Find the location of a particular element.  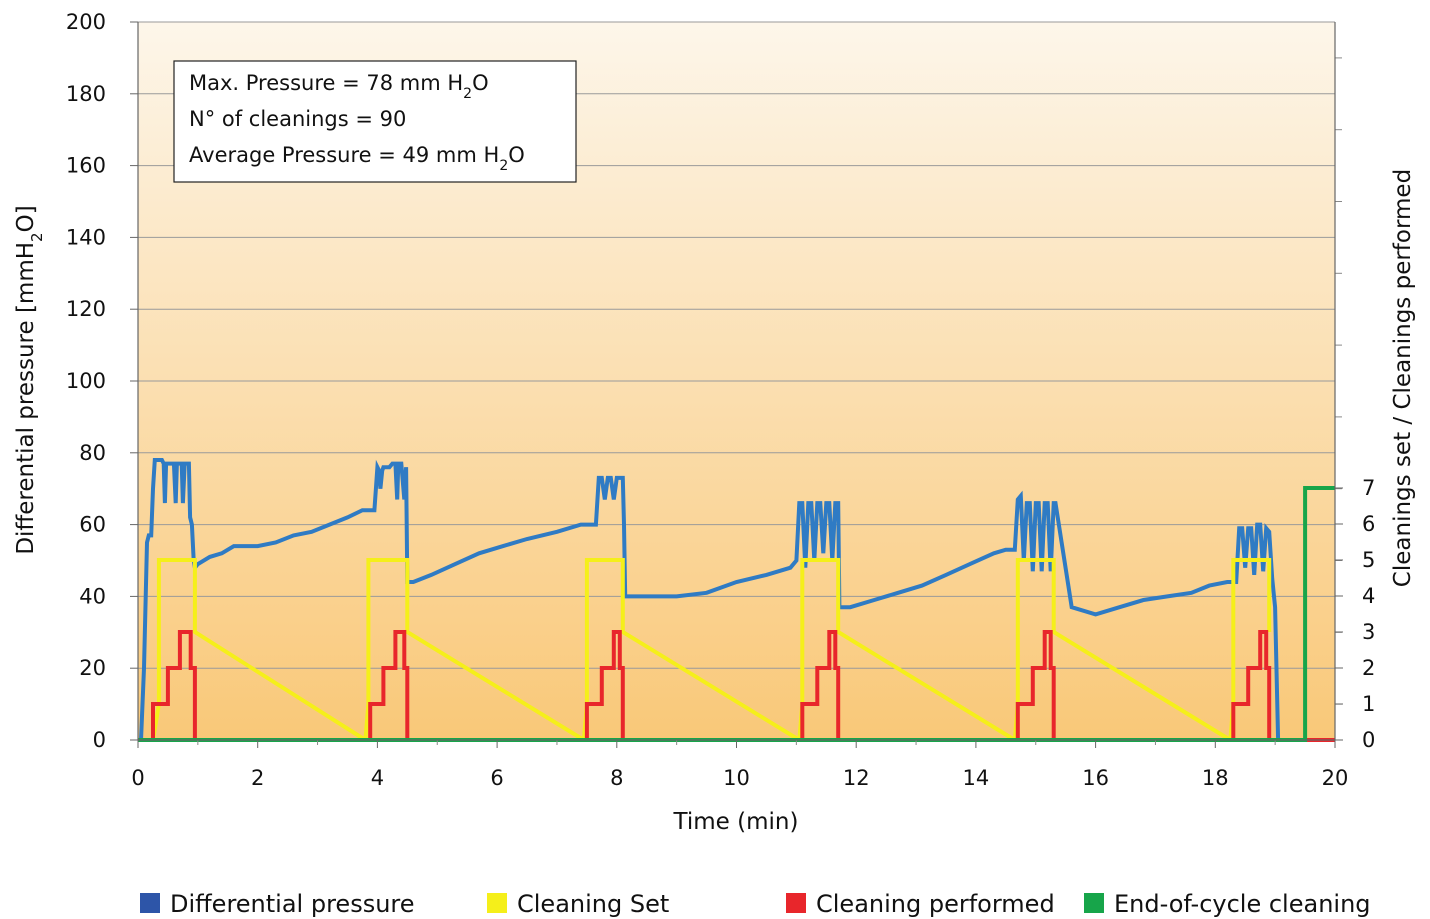

tick-label-x: 4 is located at coordinates (377, 778).